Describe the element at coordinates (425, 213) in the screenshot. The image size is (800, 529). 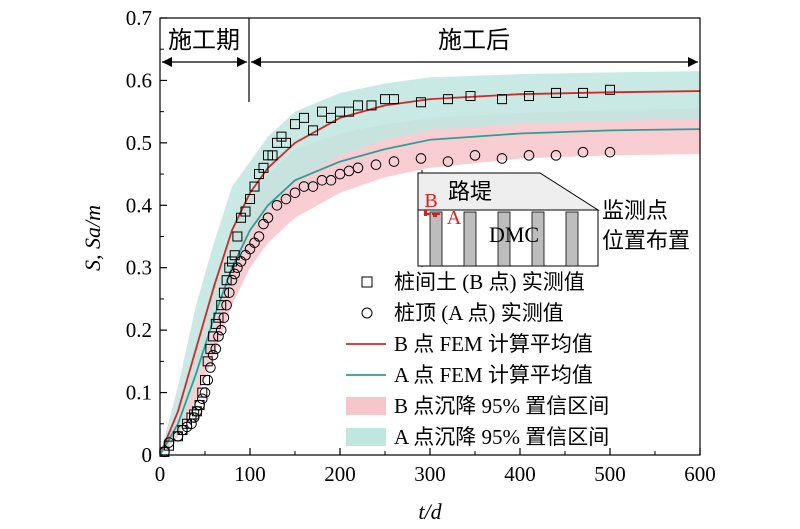
I see `monitor-point-b-marker` at that location.